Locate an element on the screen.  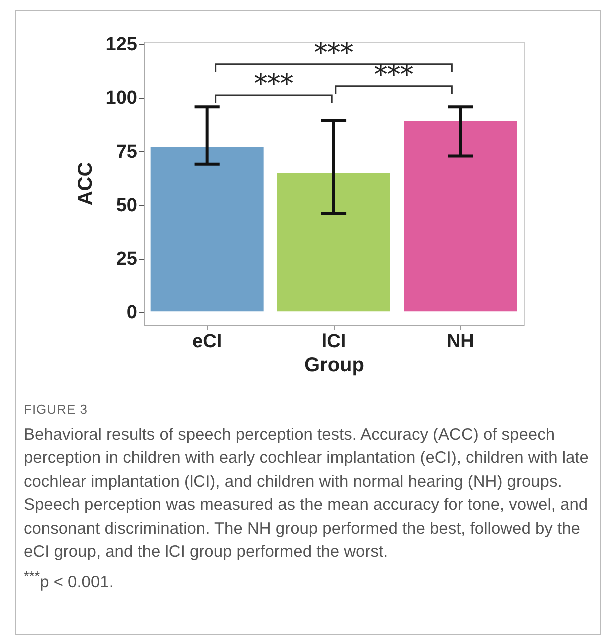
y-tick-label: 100 is located at coordinates (122, 99).